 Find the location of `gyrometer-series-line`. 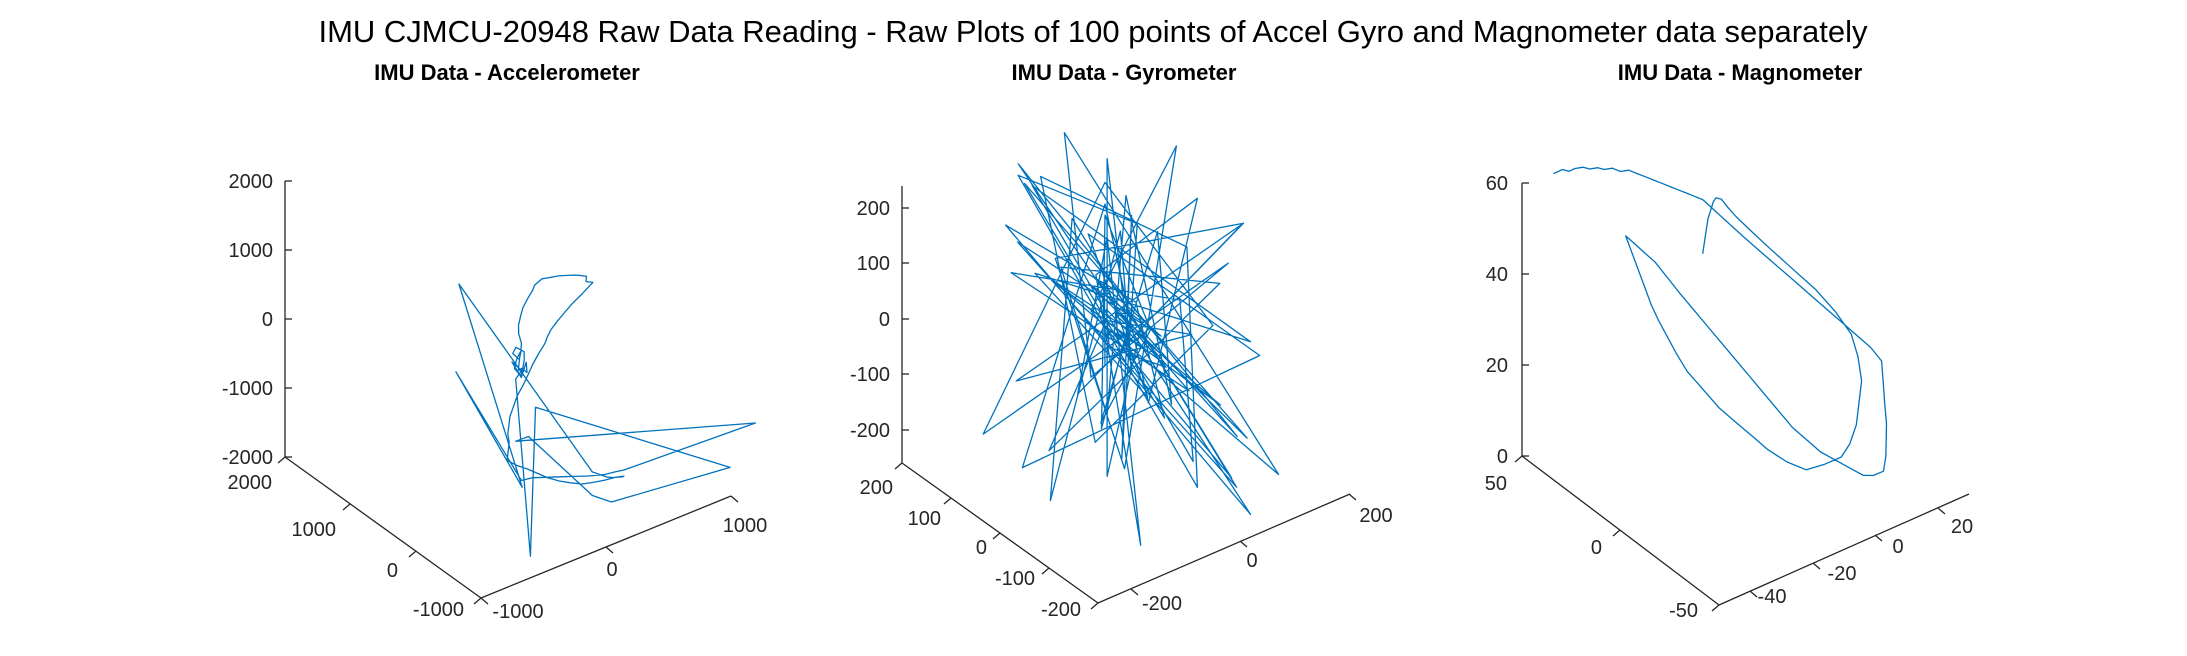

gyrometer-series-line is located at coordinates (1131, 339).